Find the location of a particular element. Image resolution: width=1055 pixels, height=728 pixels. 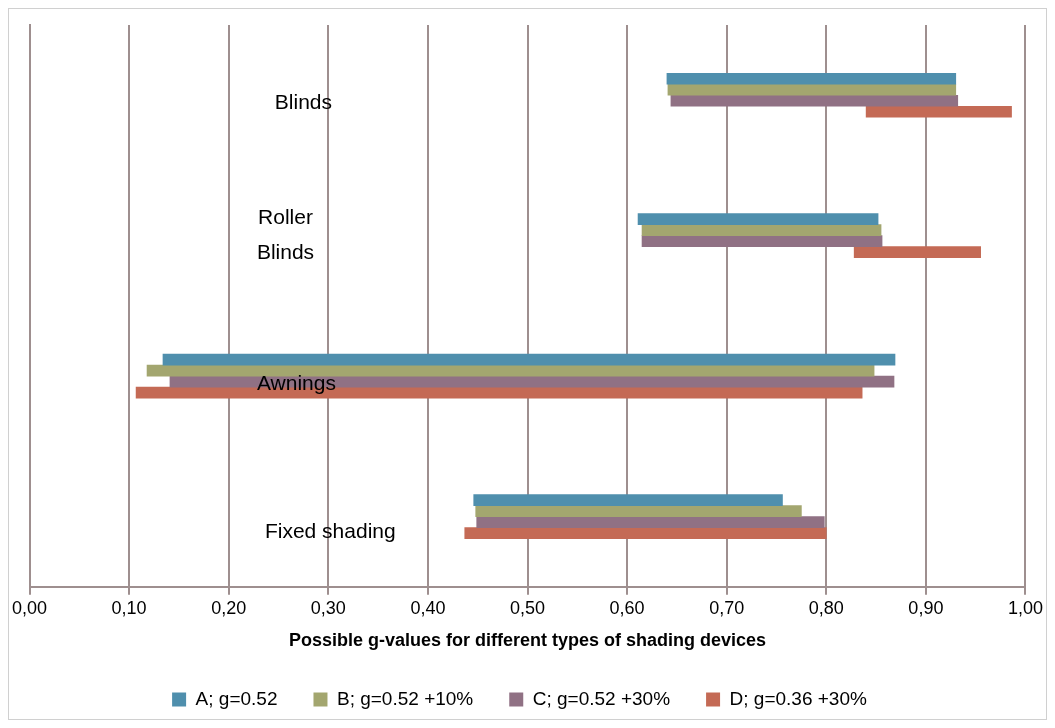

x-tick-label: 1,00 is located at coordinates (1025, 607).